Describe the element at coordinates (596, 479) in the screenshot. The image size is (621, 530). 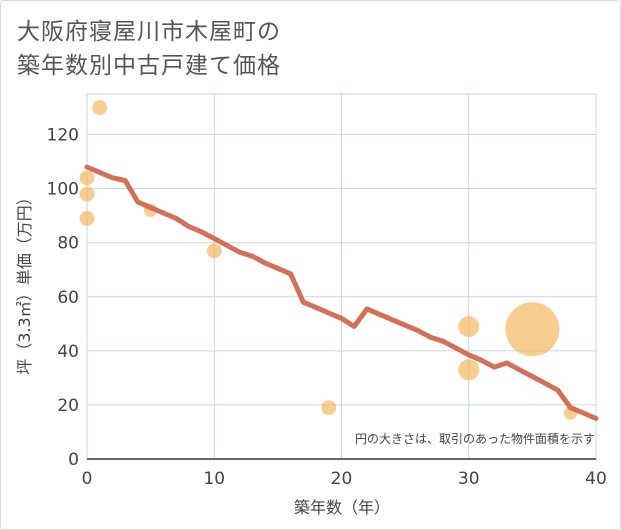
I see `x-tick-label: 40` at that location.